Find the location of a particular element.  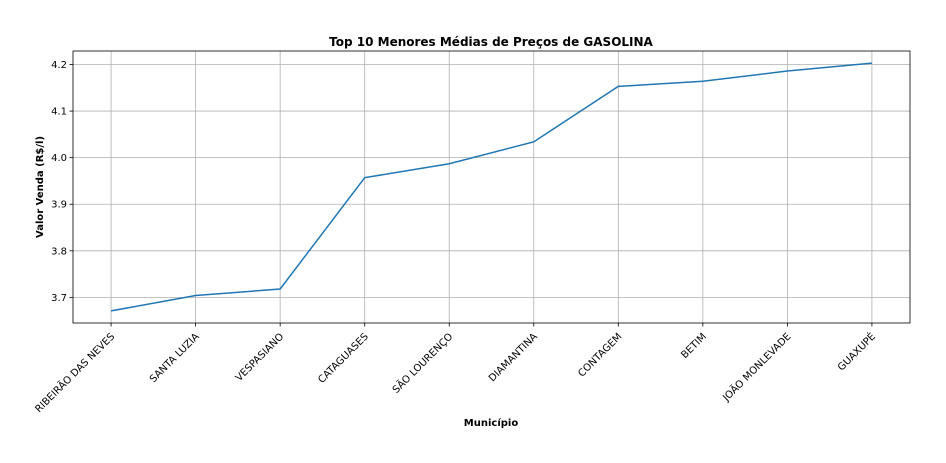

x-tick-label: VESPASIANO is located at coordinates (260, 357).